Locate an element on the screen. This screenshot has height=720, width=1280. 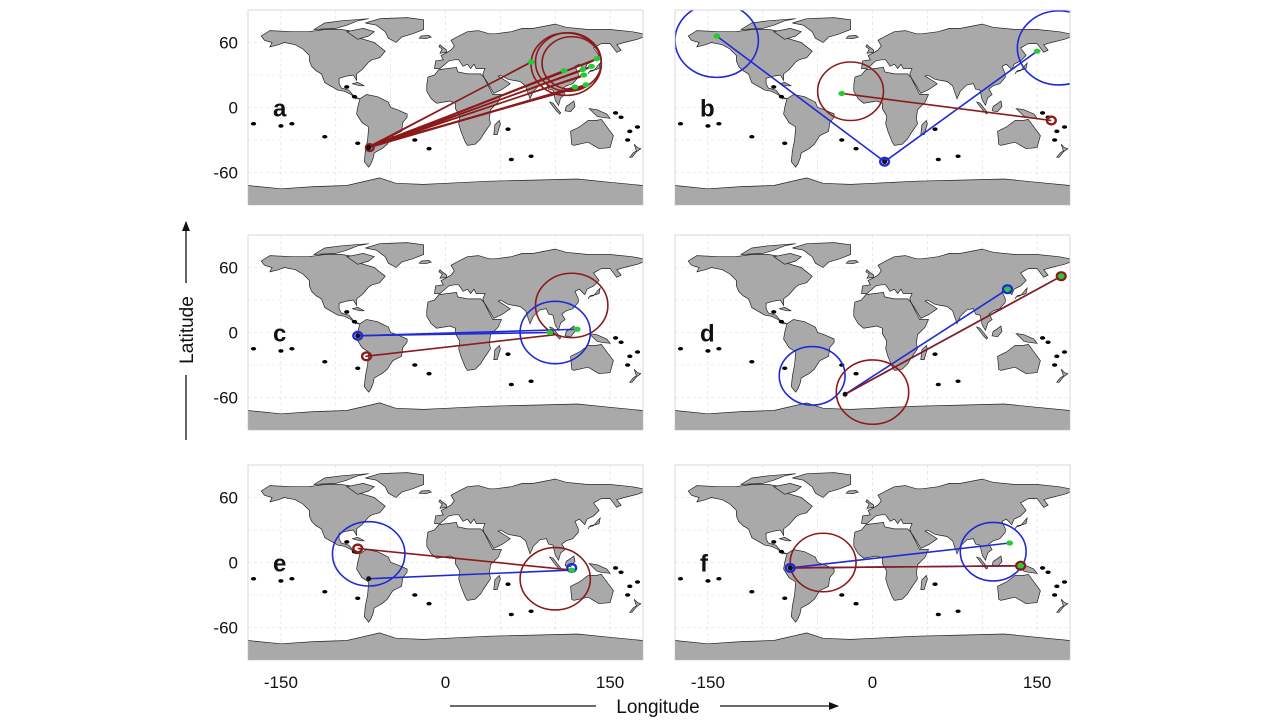
x-tick-label: 150 is located at coordinates (610, 682).